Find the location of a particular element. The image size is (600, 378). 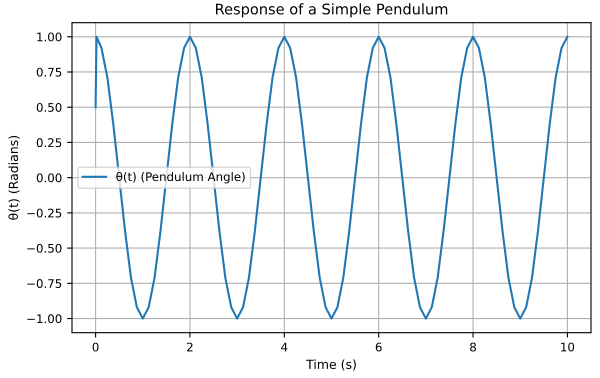

y-tick-label: −0.50 is located at coordinates (44, 248).